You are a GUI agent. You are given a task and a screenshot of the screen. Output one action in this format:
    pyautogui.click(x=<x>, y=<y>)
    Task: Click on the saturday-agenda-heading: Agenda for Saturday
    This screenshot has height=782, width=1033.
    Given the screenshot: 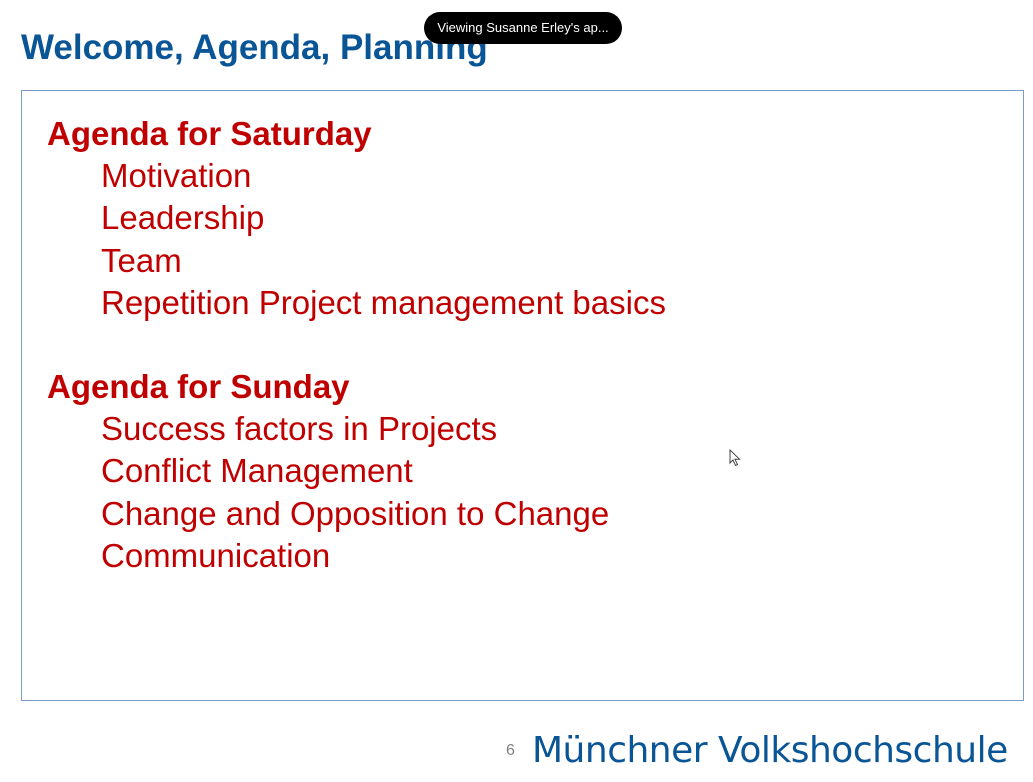 What is the action you would take?
    pyautogui.click(x=209, y=133)
    